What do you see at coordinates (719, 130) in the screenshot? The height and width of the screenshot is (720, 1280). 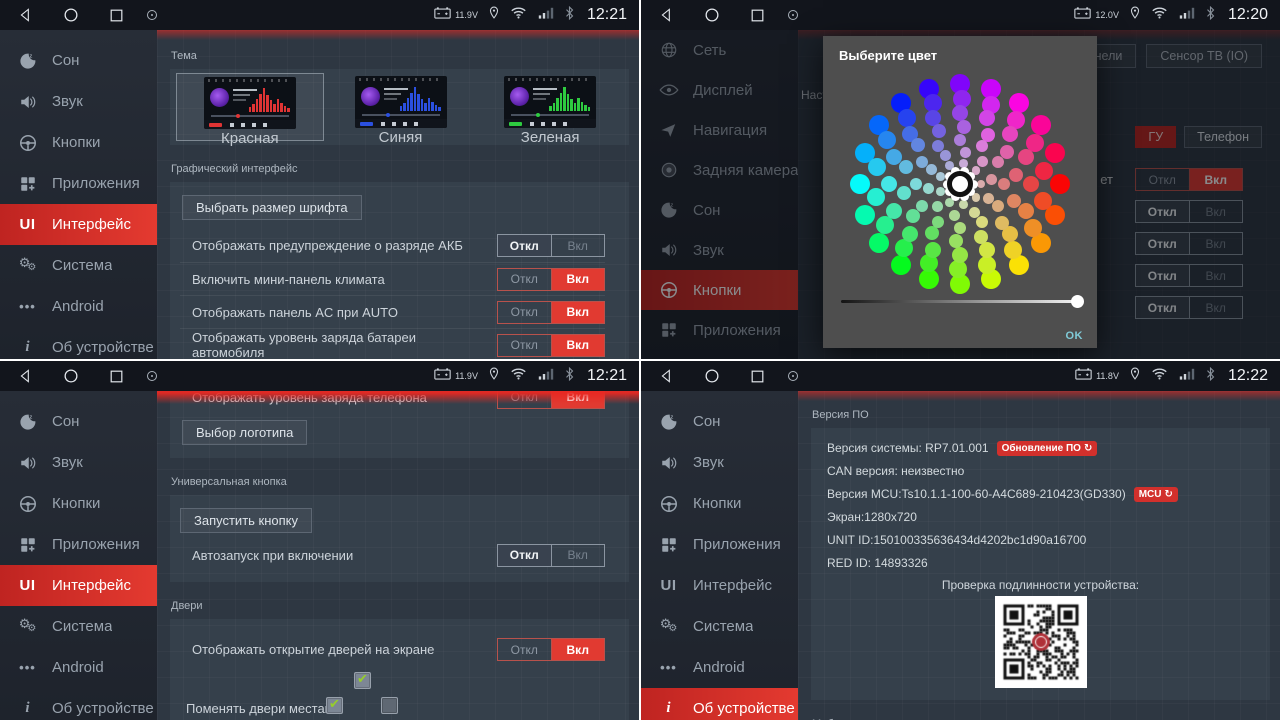 I see `sidebar-item-plane: Навигация` at bounding box center [719, 130].